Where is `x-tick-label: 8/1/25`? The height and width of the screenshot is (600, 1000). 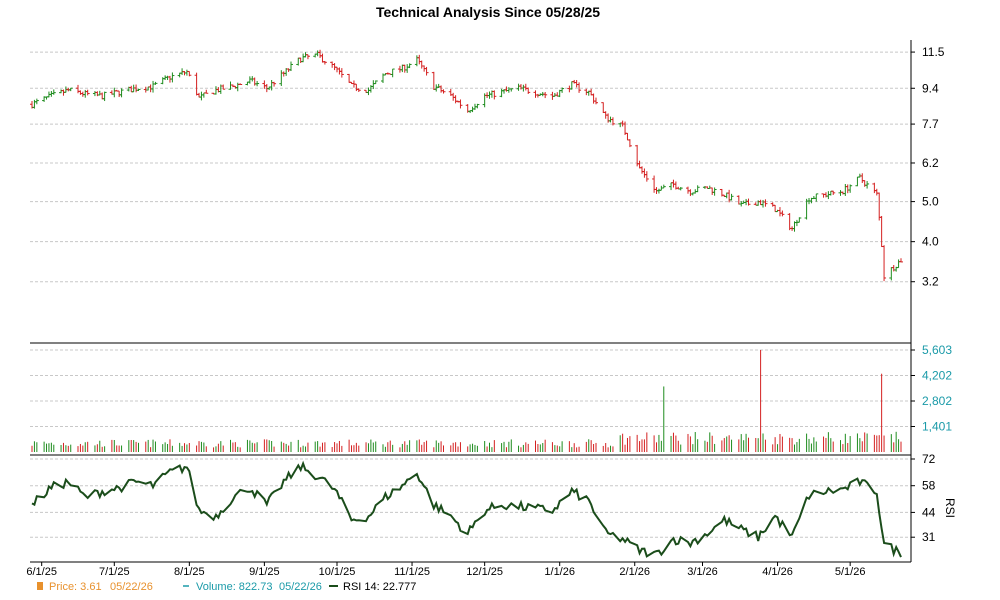
x-tick-label: 8/1/25 is located at coordinates (189, 572).